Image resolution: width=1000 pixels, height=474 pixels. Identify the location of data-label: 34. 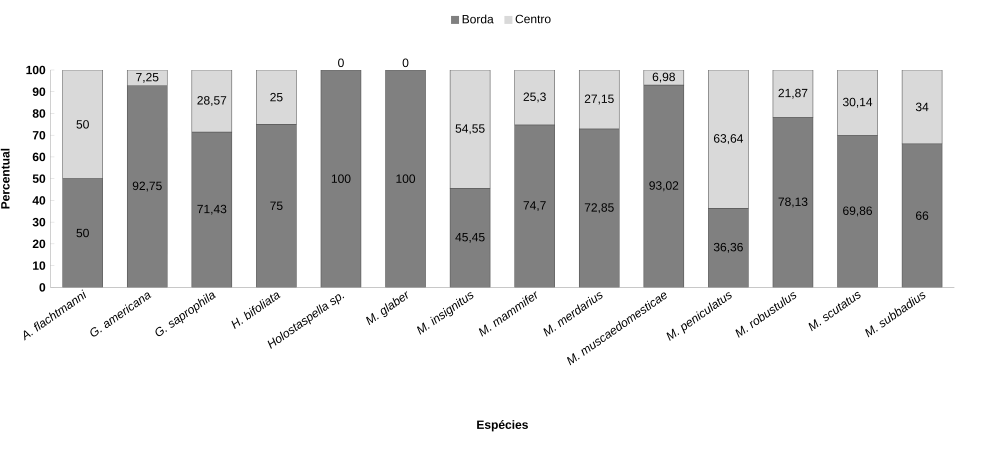
(922, 107).